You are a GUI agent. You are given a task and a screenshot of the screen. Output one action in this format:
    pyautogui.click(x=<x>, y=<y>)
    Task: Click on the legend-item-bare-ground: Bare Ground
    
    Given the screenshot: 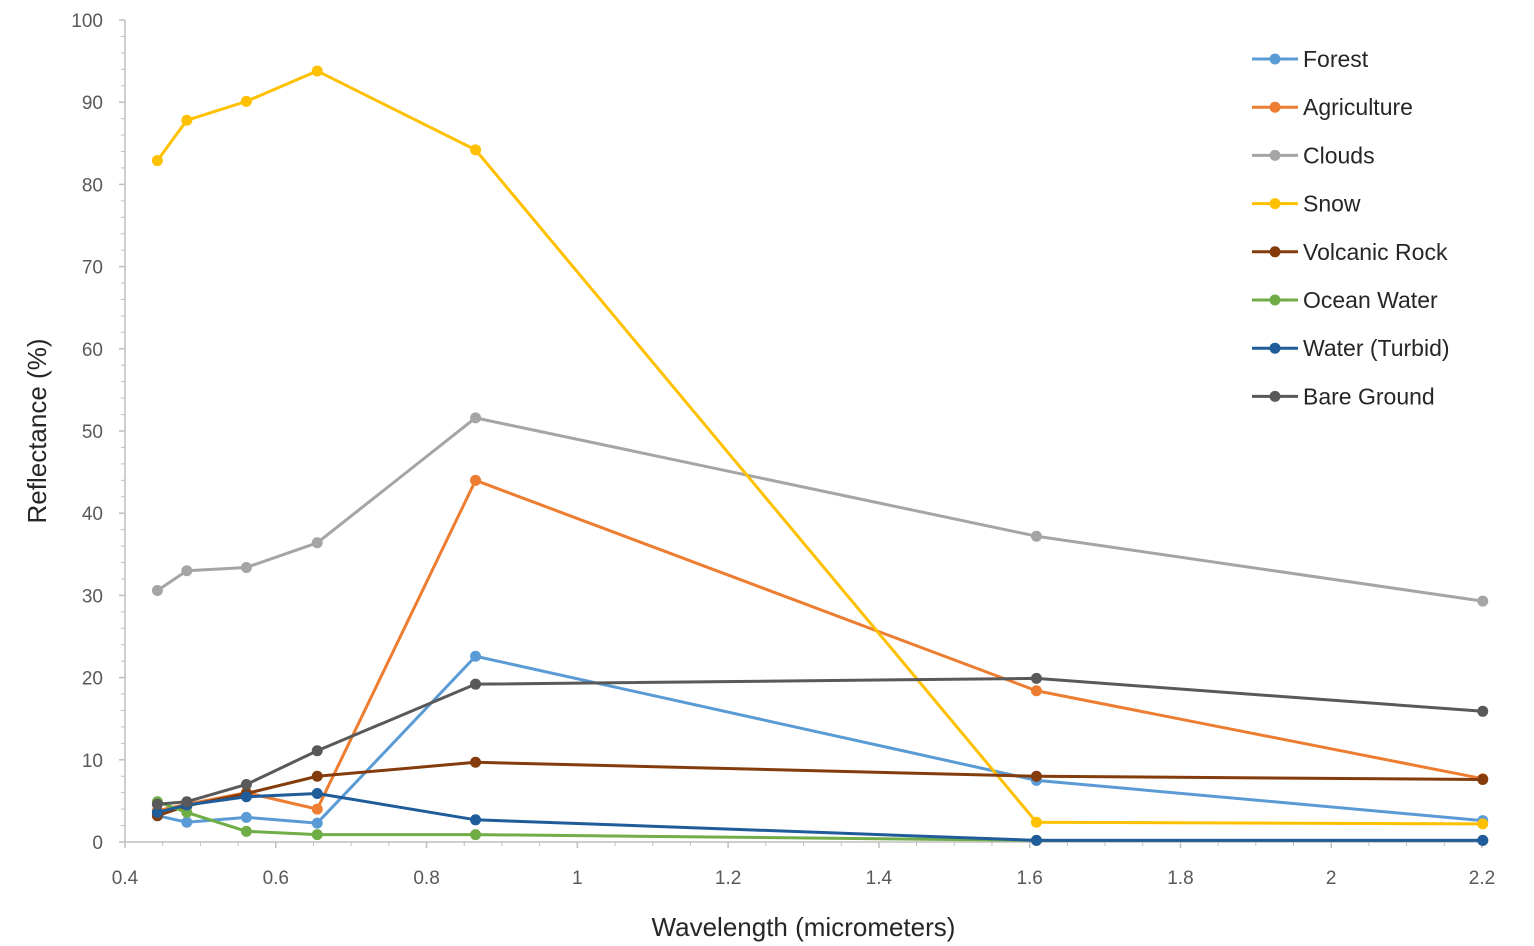 What is the action you would take?
    pyautogui.click(x=1343, y=396)
    